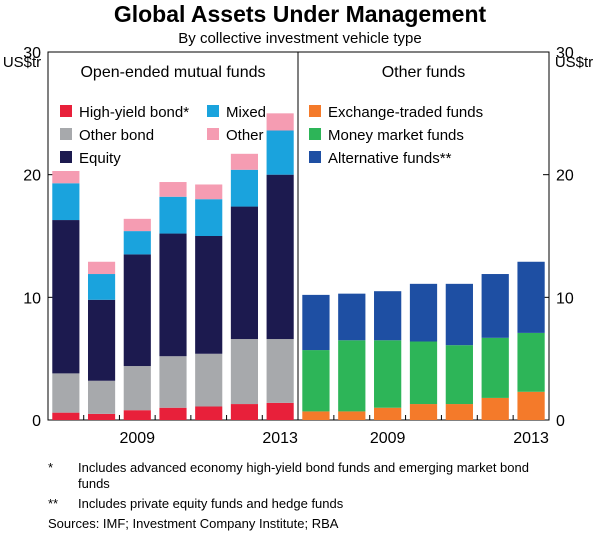 The height and width of the screenshot is (539, 600). Describe the element at coordinates (560, 421) in the screenshot. I see `y-tick-label-right: 0` at that location.